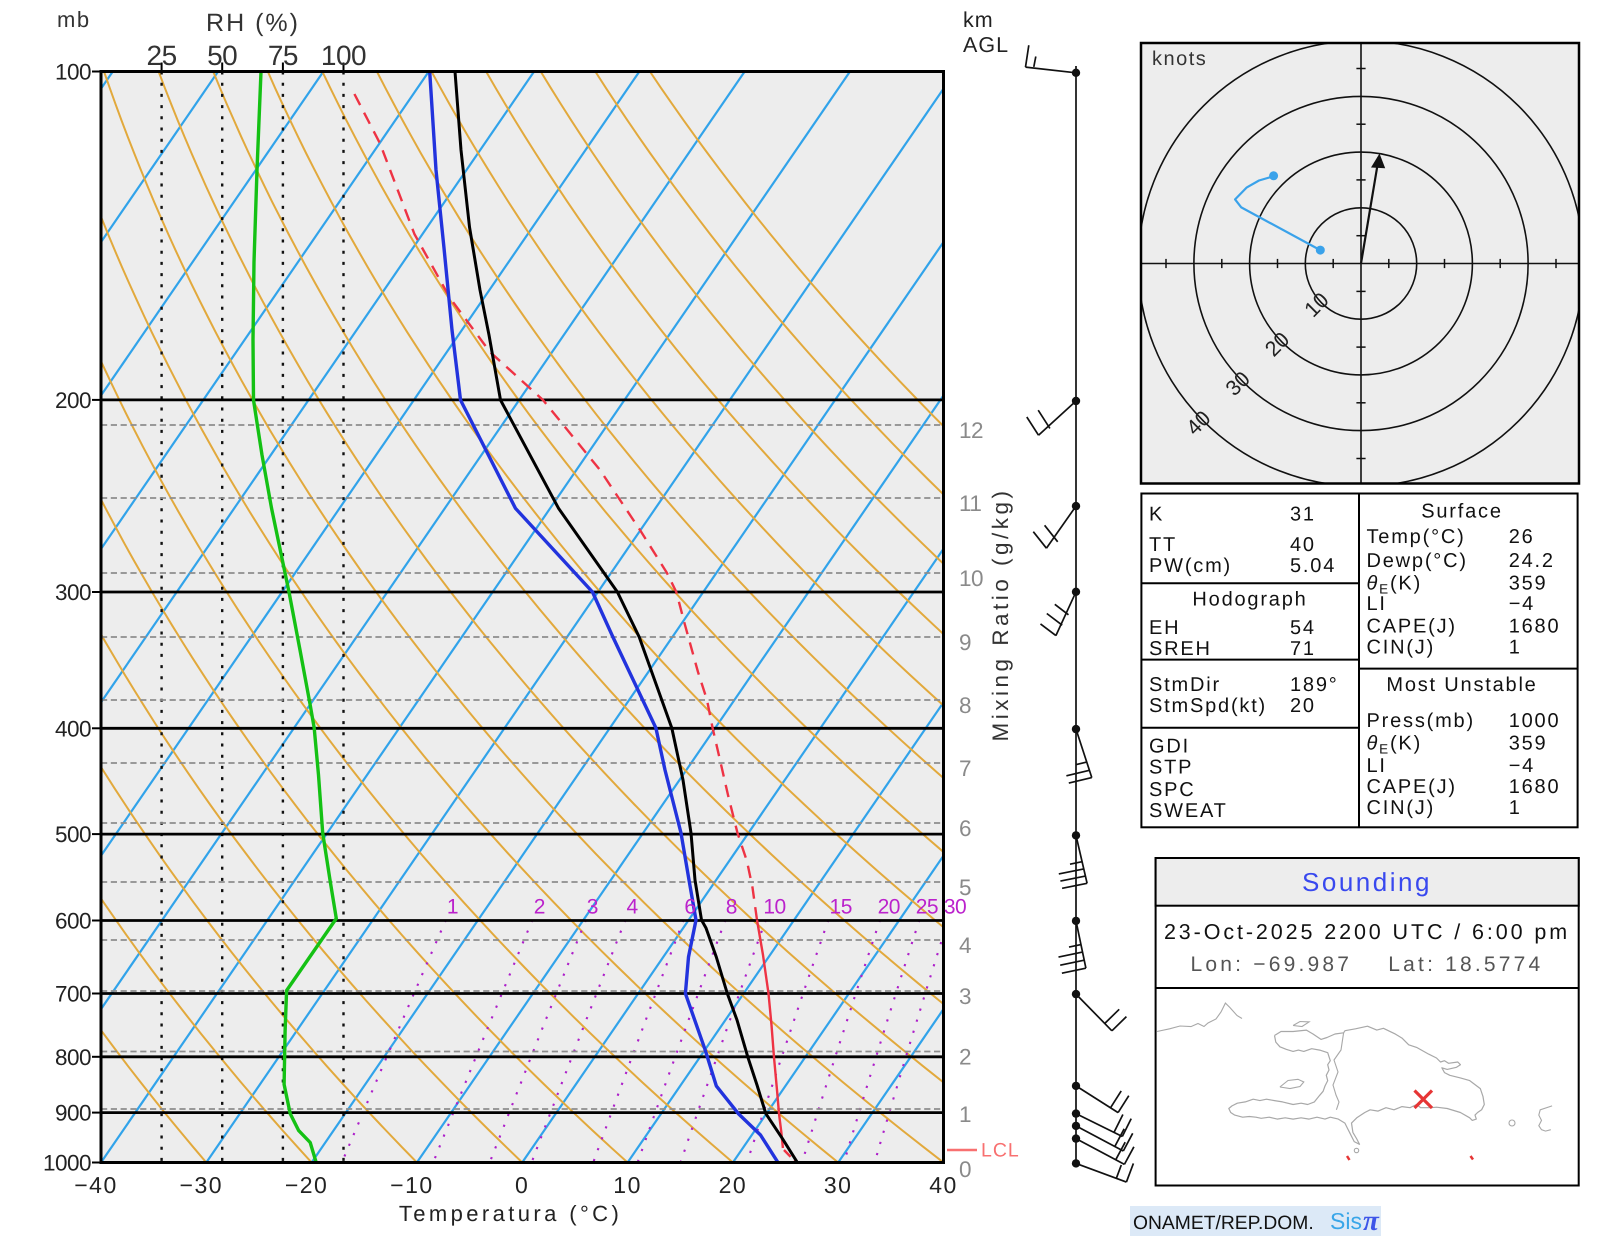 This screenshot has height=1241, width=1600. Describe the element at coordinates (222, 55) in the screenshot. I see `svg-text: 50` at that location.